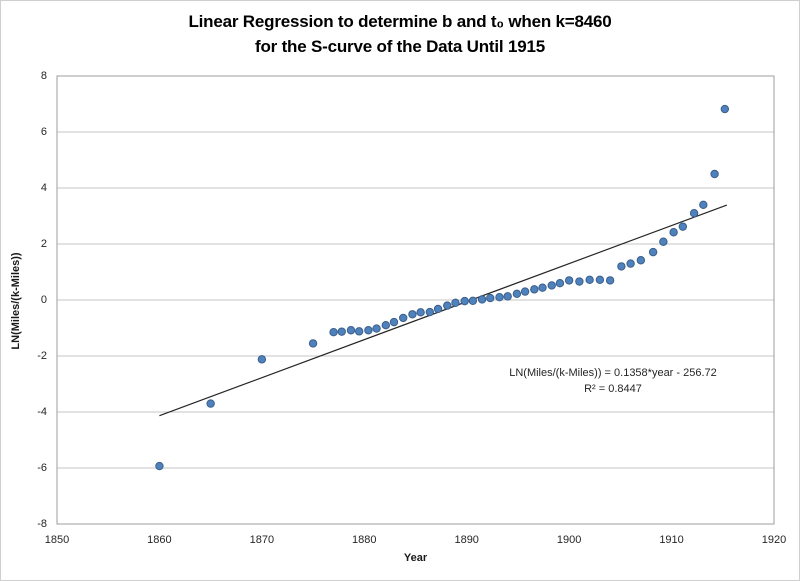  What do you see at coordinates (42, 412) in the screenshot?
I see `y-tick-label: -4` at bounding box center [42, 412].